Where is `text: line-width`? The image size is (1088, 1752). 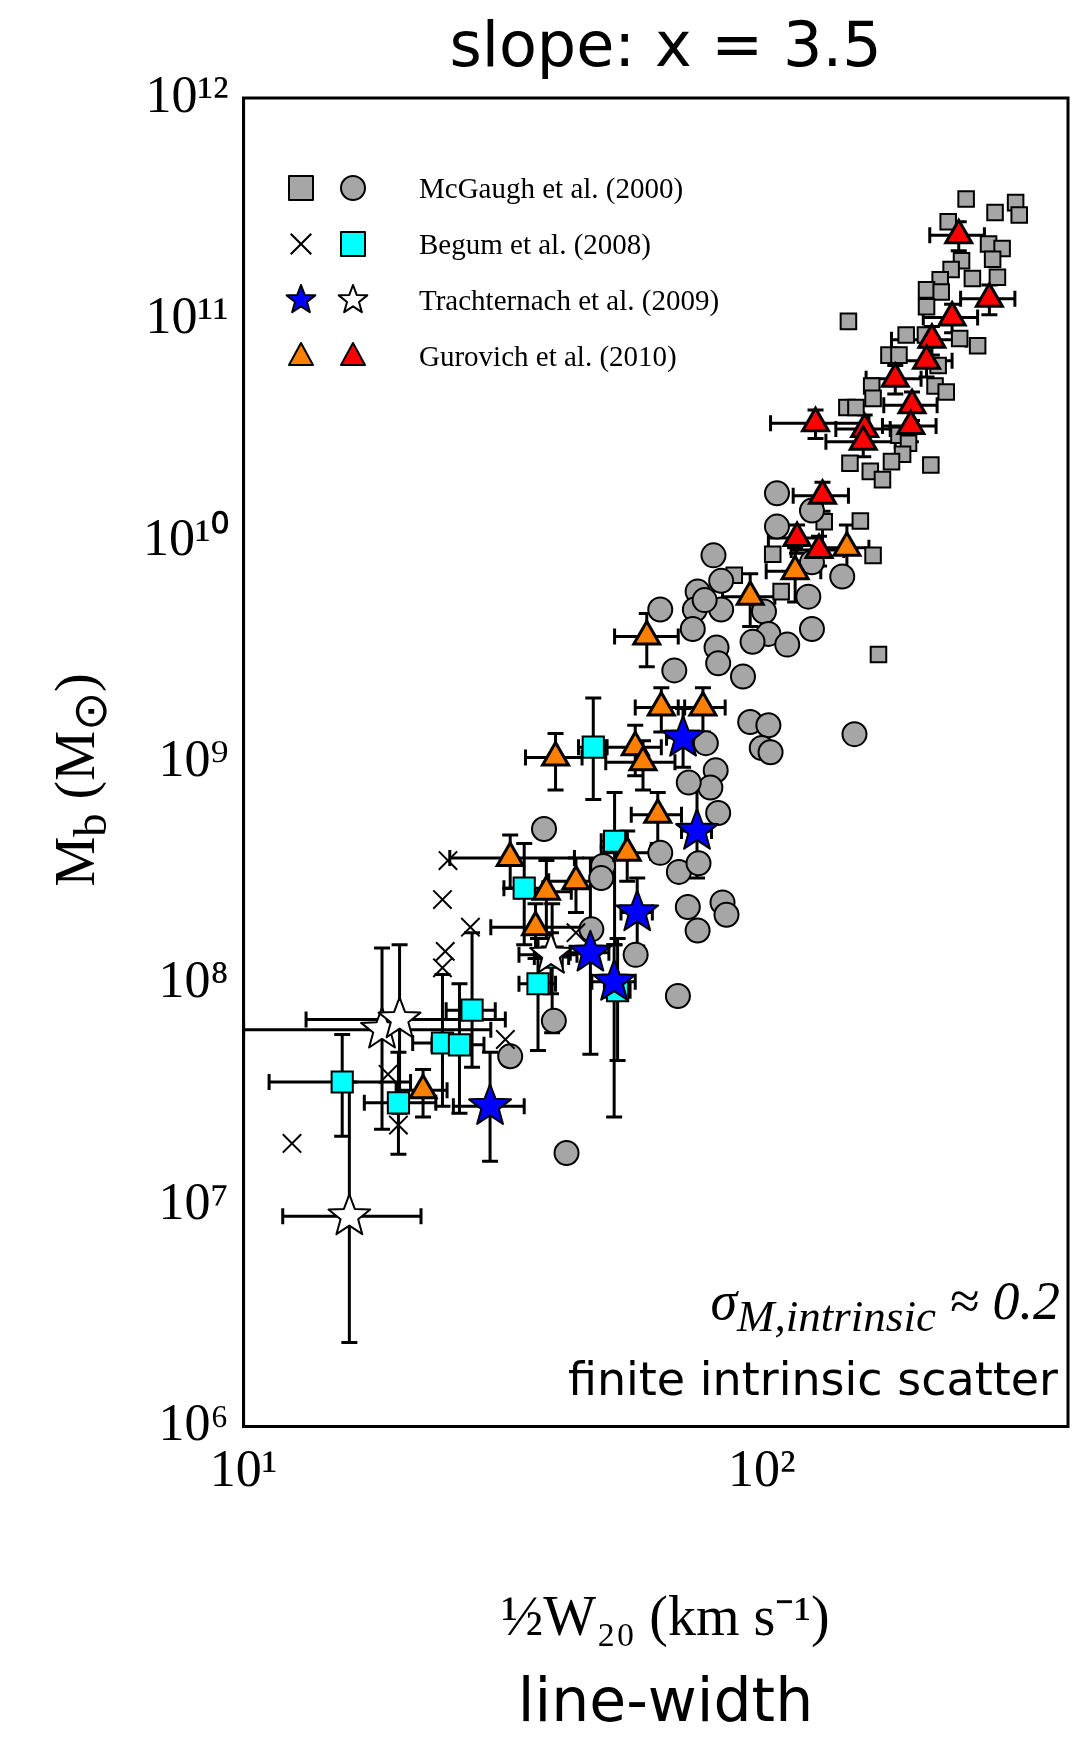
text: line-width is located at coordinates (665, 1700).